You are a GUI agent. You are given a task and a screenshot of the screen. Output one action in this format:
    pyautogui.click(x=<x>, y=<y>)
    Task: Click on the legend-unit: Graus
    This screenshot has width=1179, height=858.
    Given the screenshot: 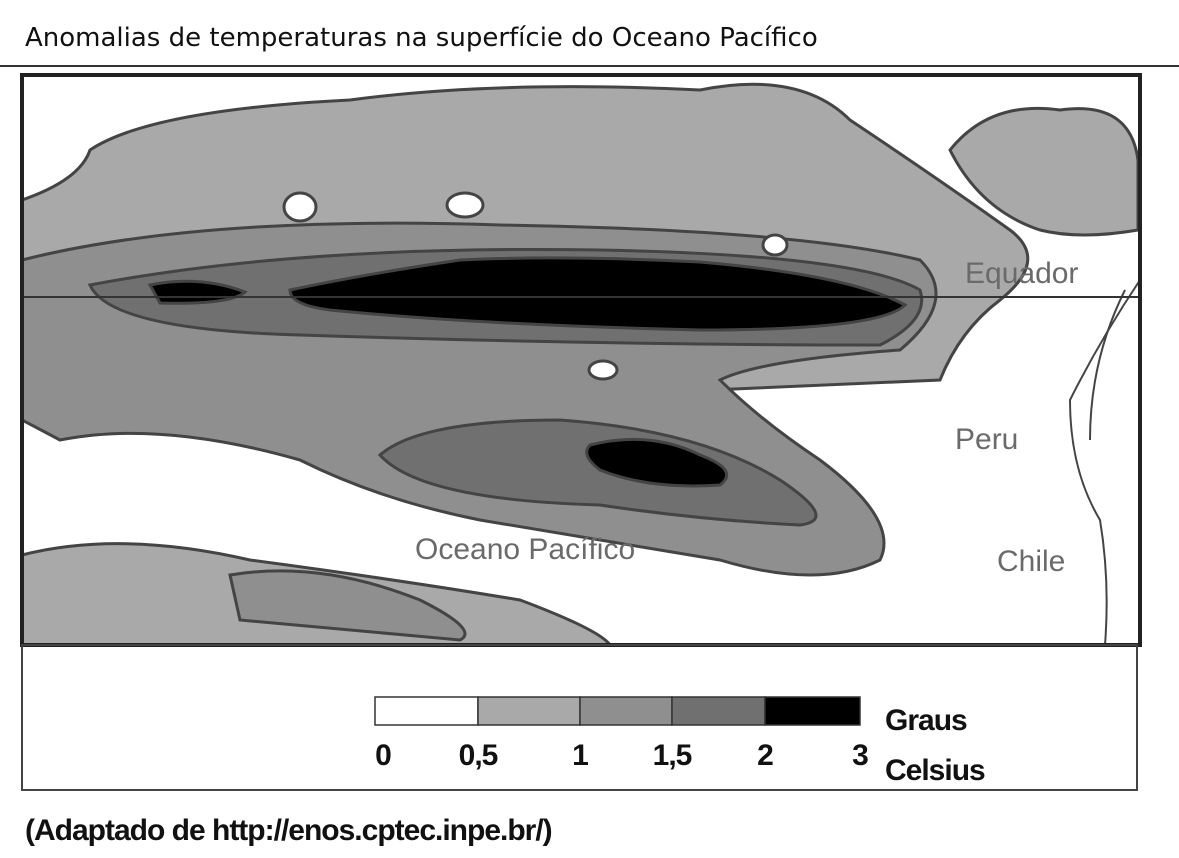 What is the action you would take?
    pyautogui.click(x=926, y=720)
    